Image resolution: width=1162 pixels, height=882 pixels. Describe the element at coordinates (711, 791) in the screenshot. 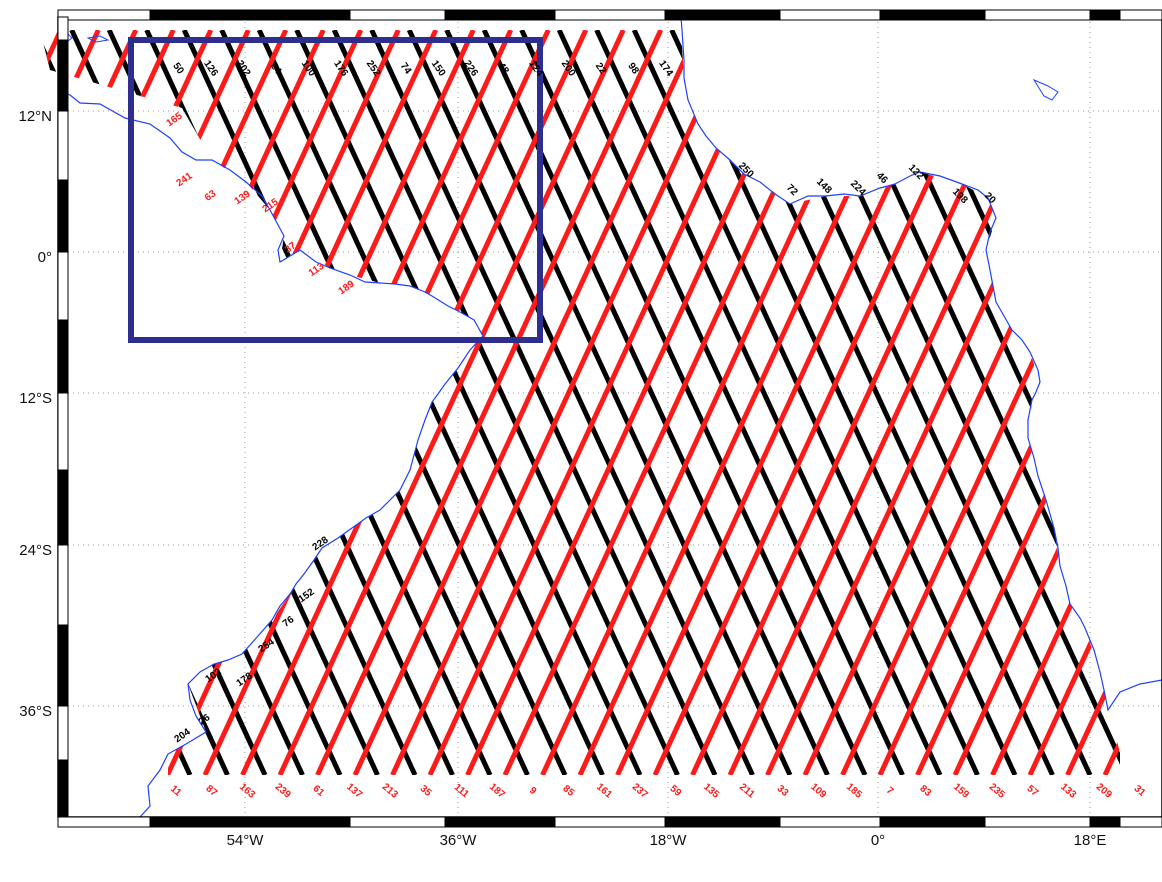

I see `track-label-bottom: 135` at that location.